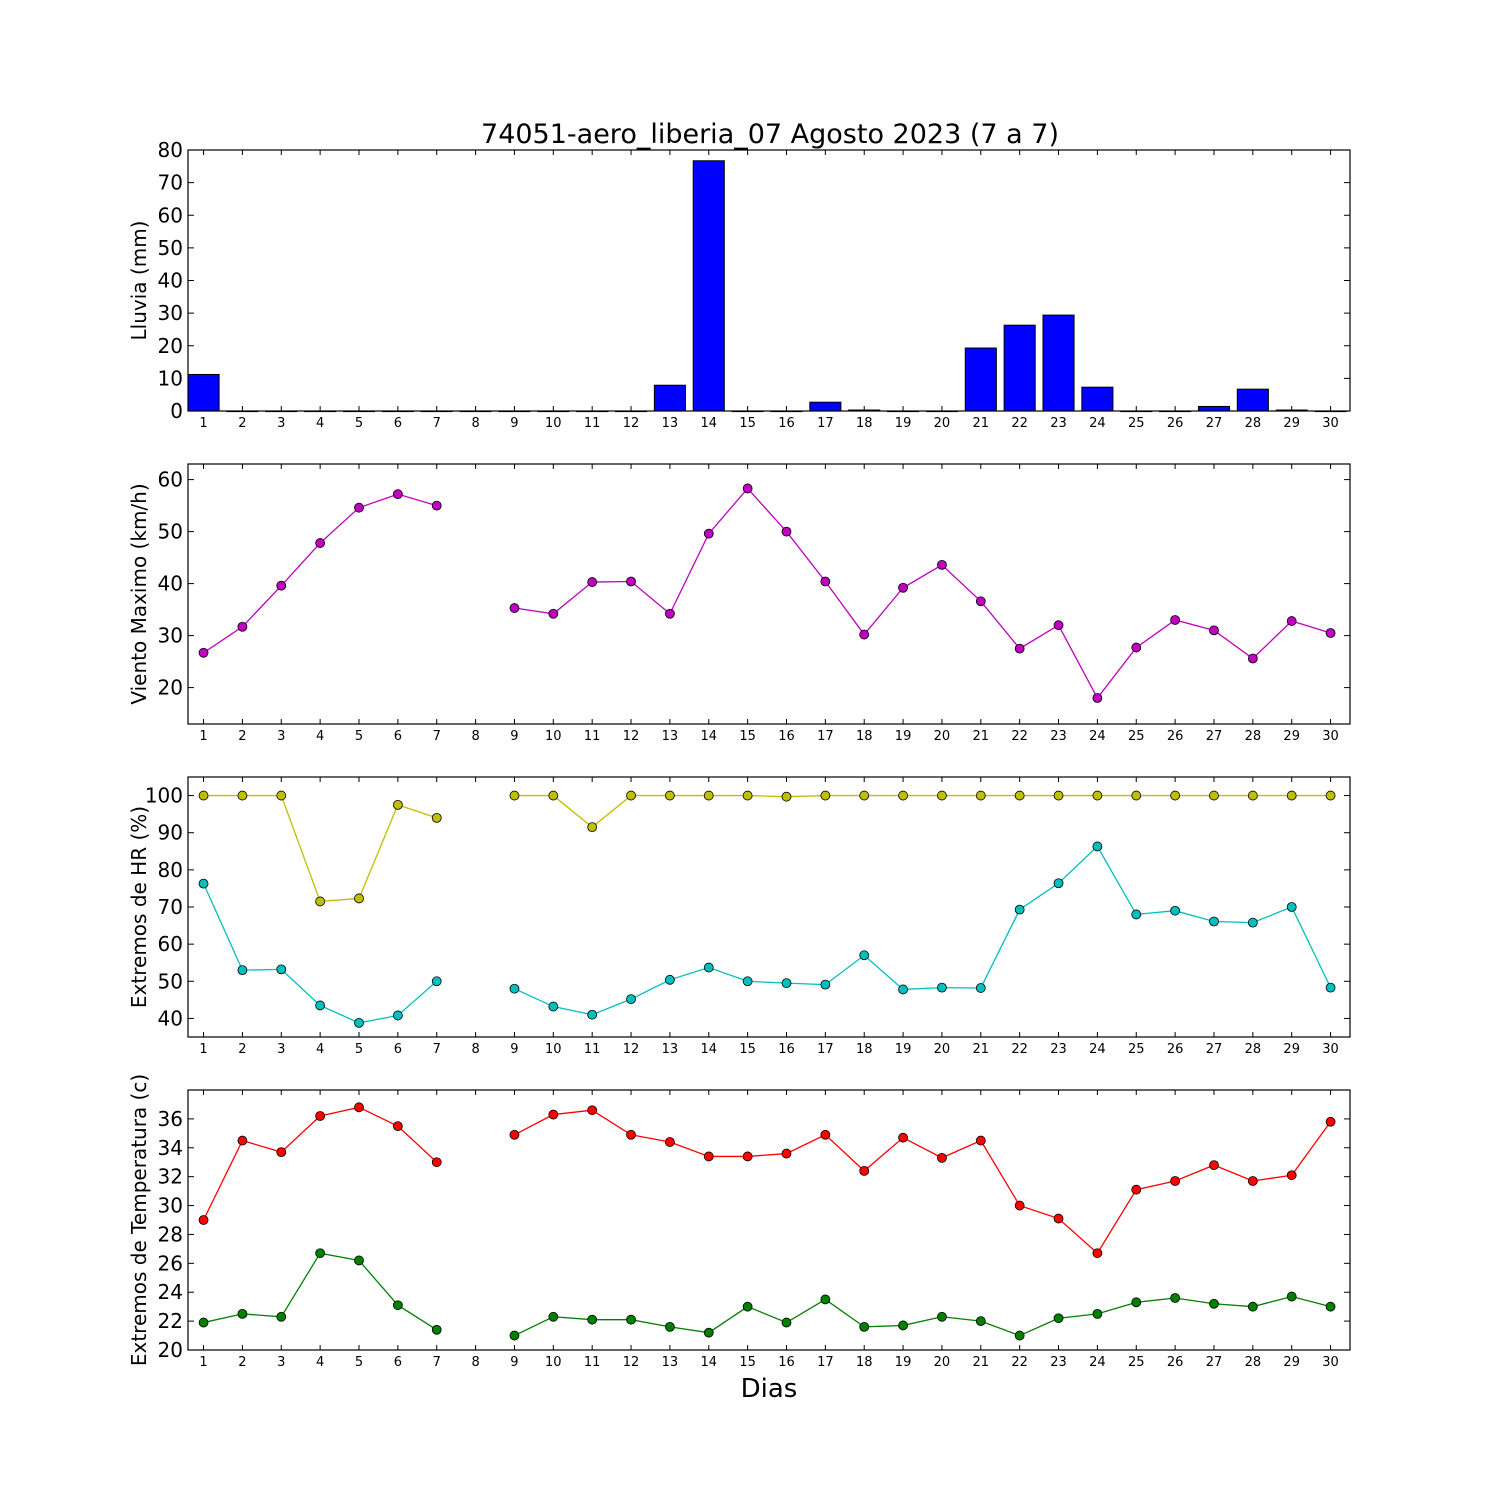  What do you see at coordinates (170, 532) in the screenshot?
I see `y-tick-label: 50` at bounding box center [170, 532].